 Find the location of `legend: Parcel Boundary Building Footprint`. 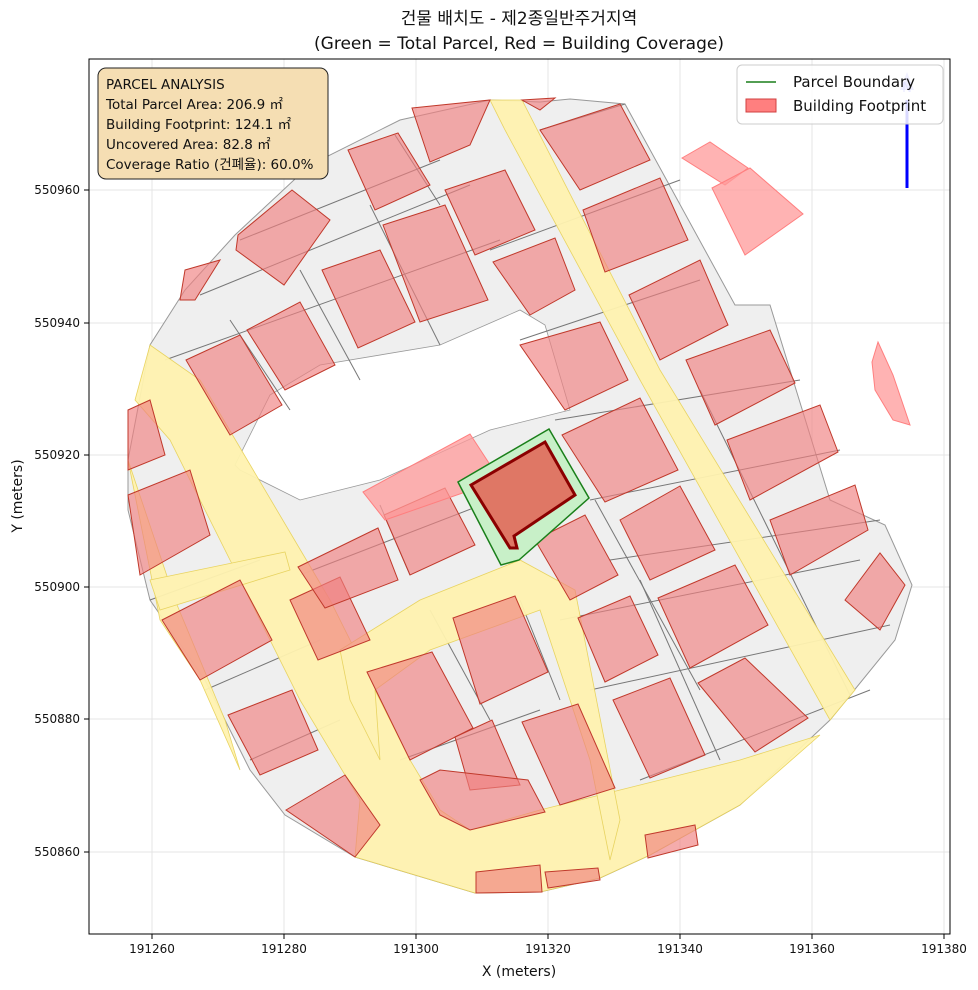

legend: Parcel Boundary Building Footprint is located at coordinates (840, 94).